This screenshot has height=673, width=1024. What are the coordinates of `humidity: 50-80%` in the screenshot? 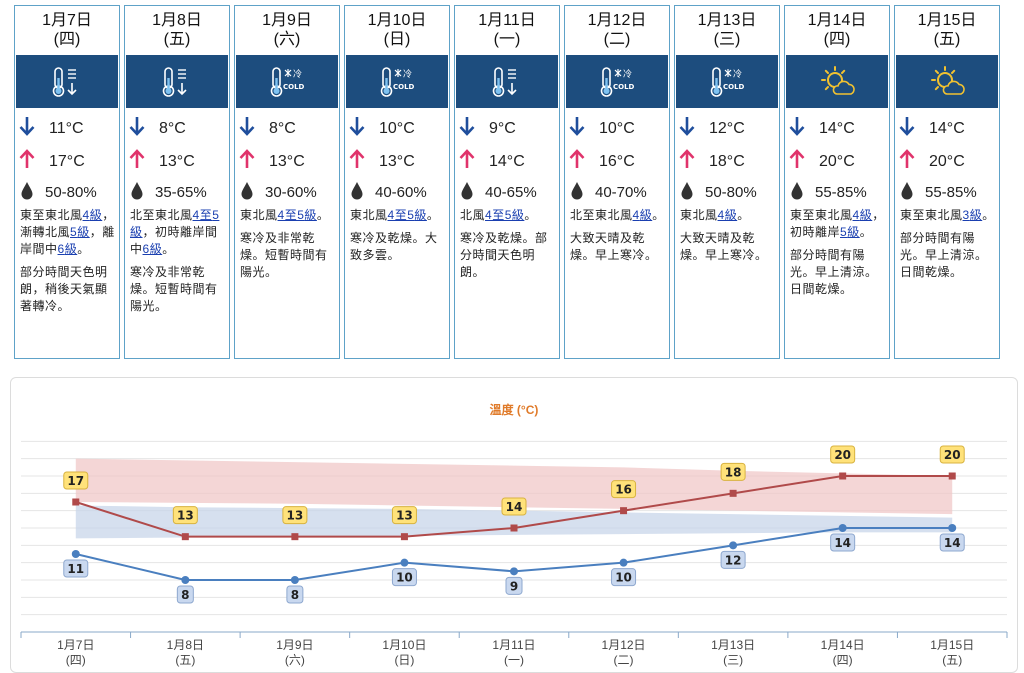 It's located at (731, 192).